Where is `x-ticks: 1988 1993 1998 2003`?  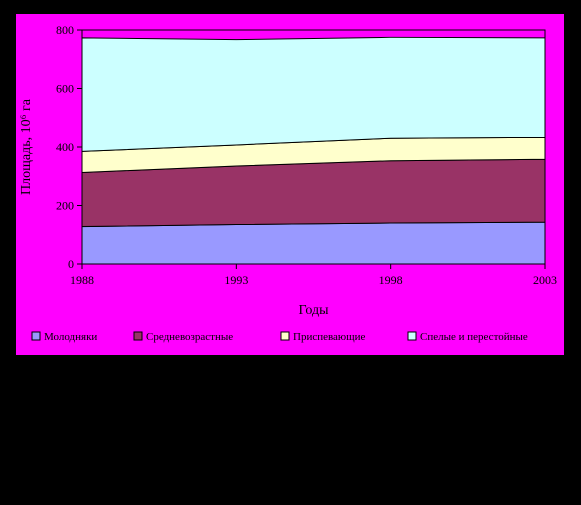
x-ticks: 1988 1993 1998 2003 is located at coordinates (313, 275).